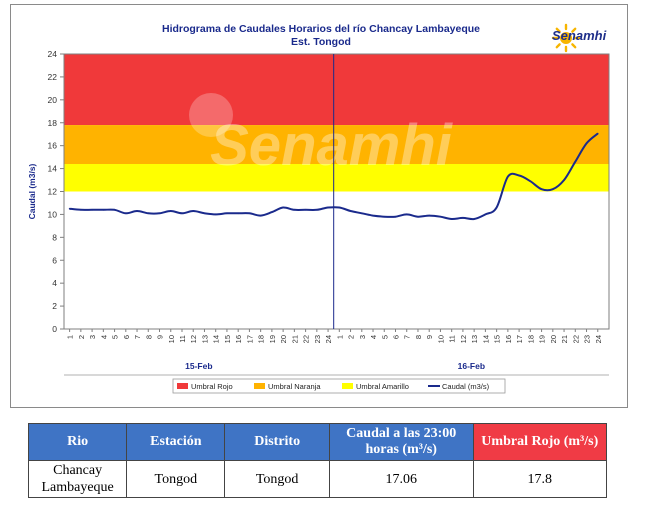  Describe the element at coordinates (176, 442) in the screenshot. I see `header-estacion: Estación` at that location.